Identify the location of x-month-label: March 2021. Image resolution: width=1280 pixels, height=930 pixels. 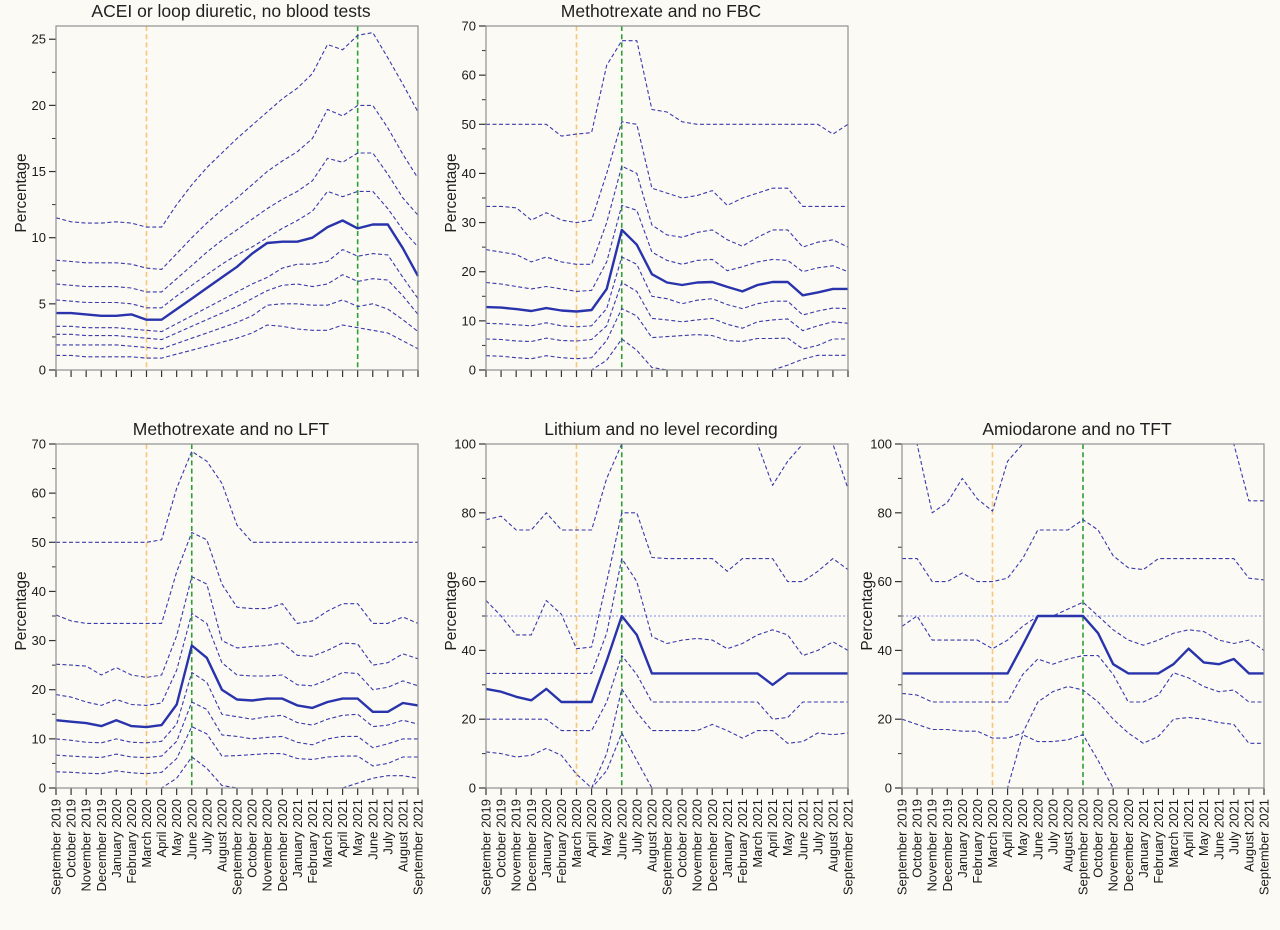
(1173, 833).